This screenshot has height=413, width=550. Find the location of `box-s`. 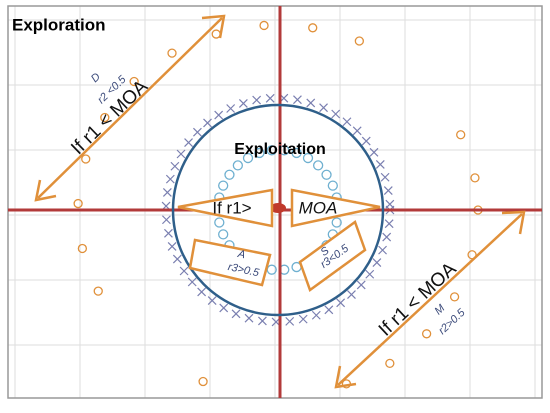

box-s is located at coordinates (332, 256).